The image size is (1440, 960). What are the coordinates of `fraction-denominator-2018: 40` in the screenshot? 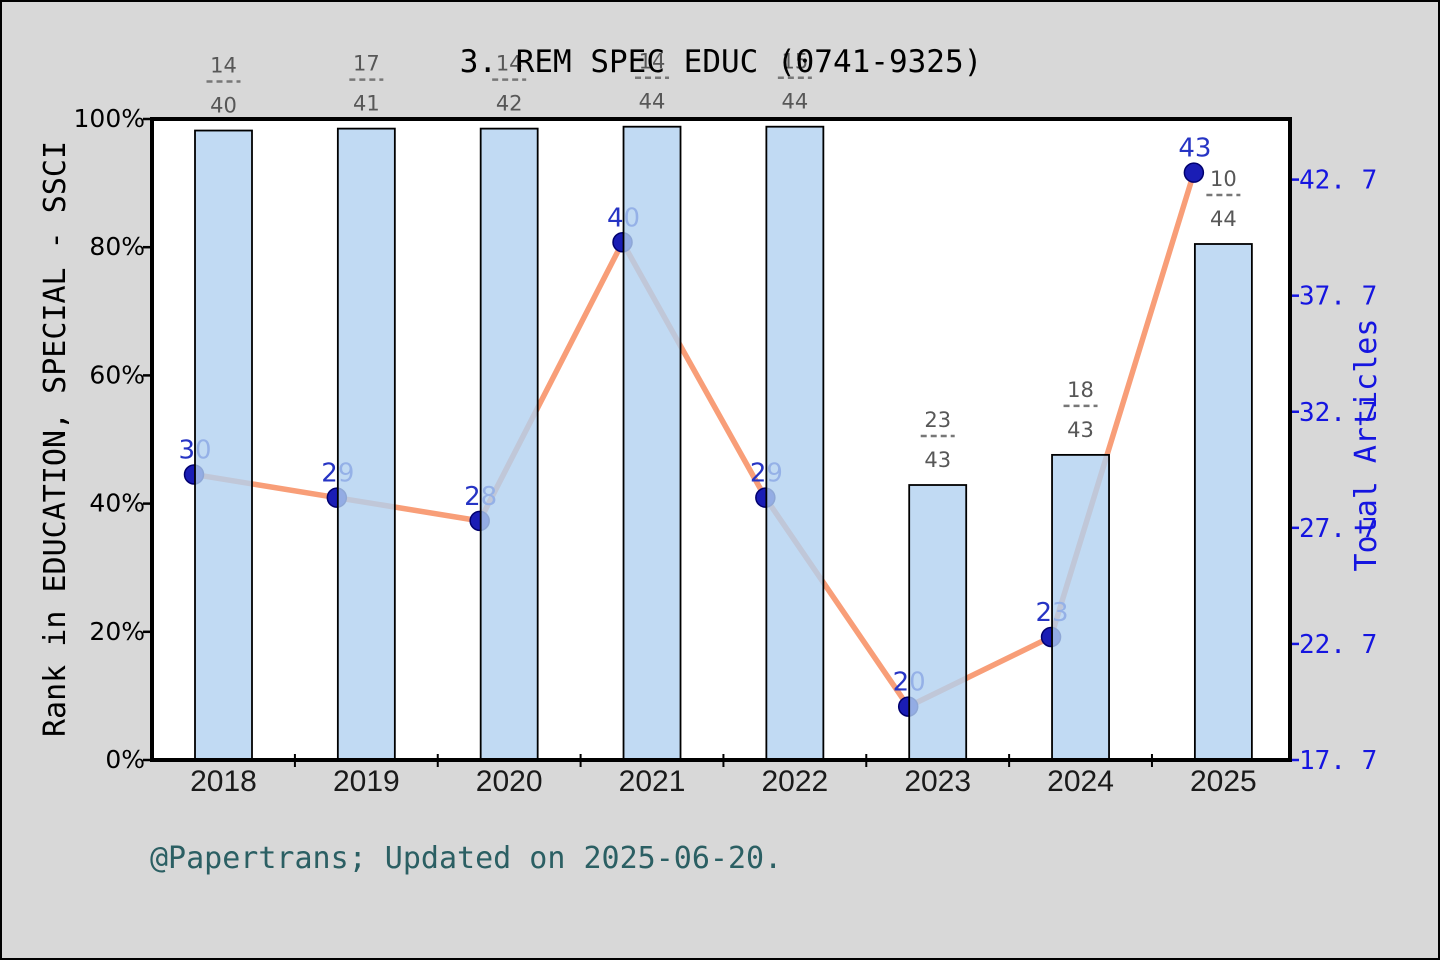 It's located at (223, 106).